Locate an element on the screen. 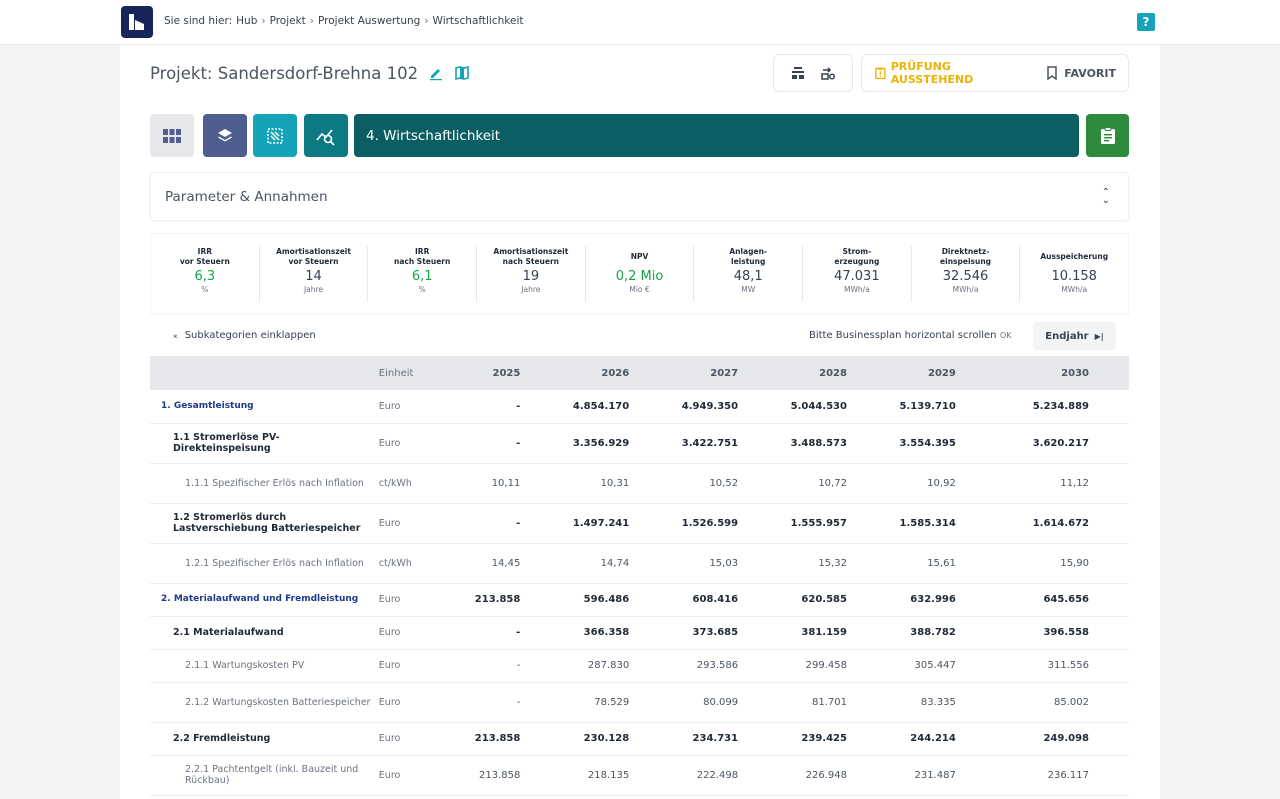 The width and height of the screenshot is (1280, 799). row-value: 244.214 is located at coordinates (941, 739).